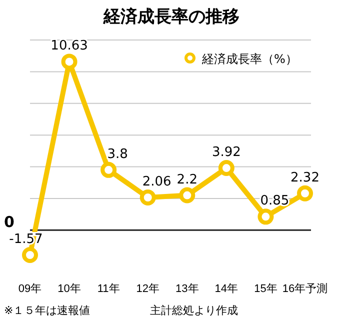 The height and width of the screenshot is (321, 343). Describe the element at coordinates (187, 288) in the screenshot. I see `x-tick-label: 13年` at that location.